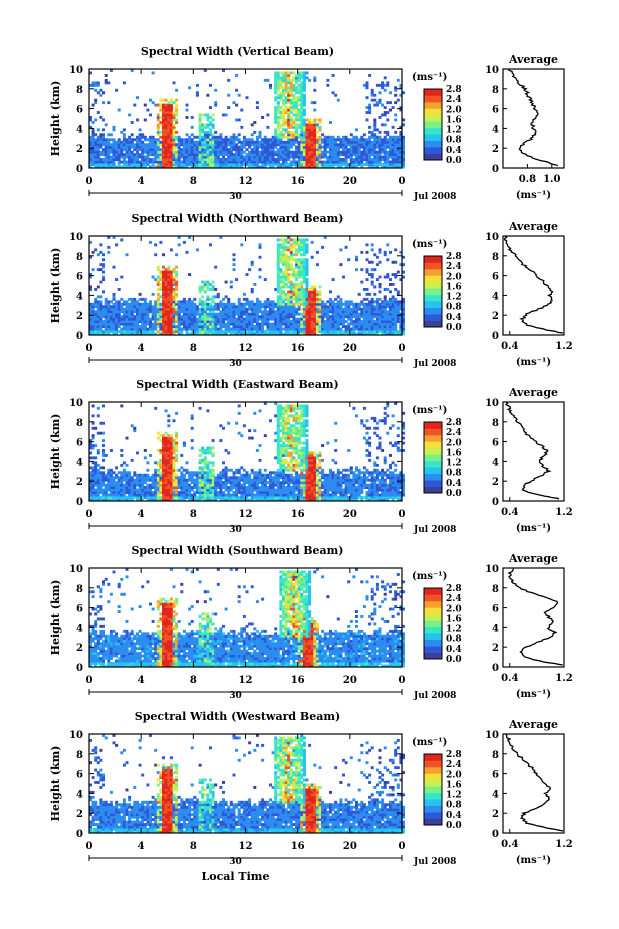 The width and height of the screenshot is (619, 929). Describe the element at coordinates (141, 181) in the screenshot. I see `x-tick-label: 4` at that location.